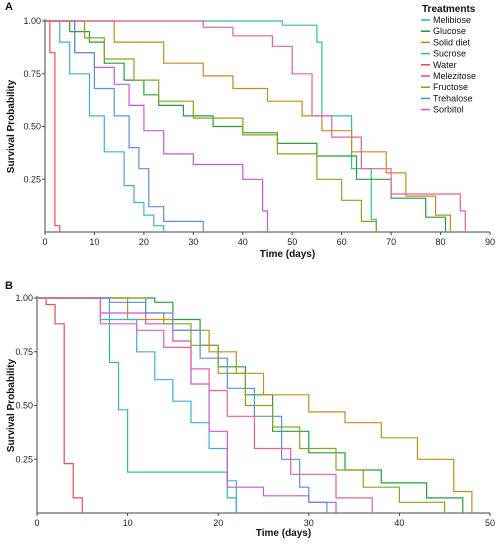  I want to click on x-tick-label: 90, so click(490, 242).